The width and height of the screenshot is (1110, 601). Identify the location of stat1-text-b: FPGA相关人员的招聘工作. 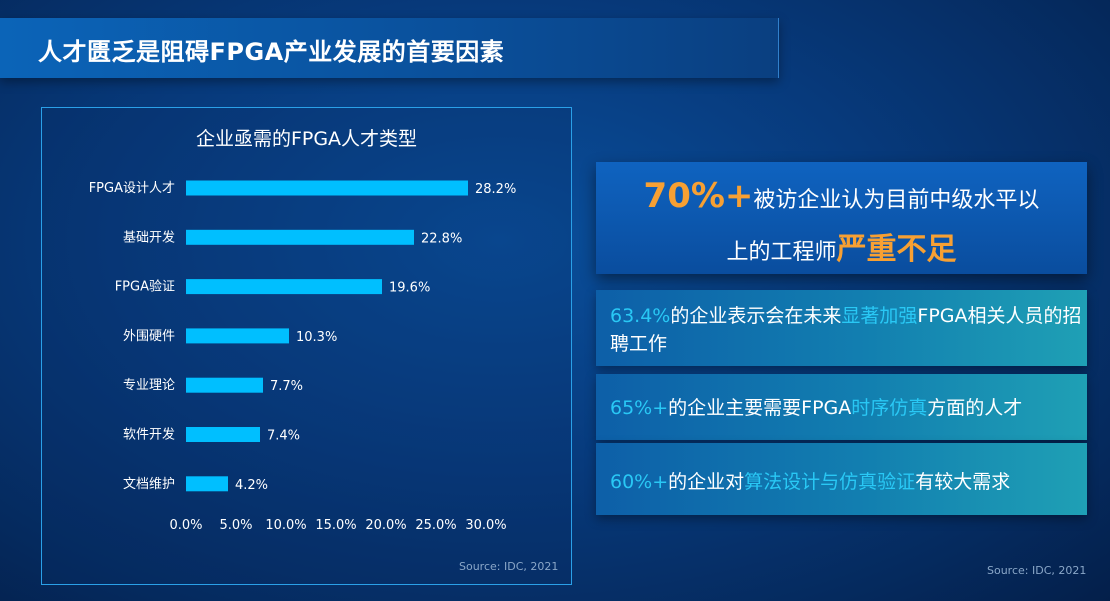
(846, 330).